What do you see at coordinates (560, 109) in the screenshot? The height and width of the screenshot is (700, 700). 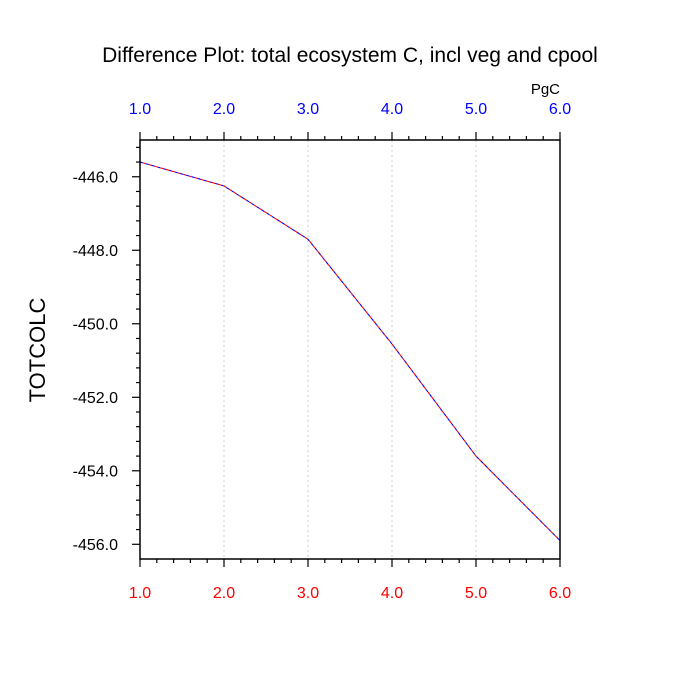 I see `top-x-tick-label: 6.0` at bounding box center [560, 109].